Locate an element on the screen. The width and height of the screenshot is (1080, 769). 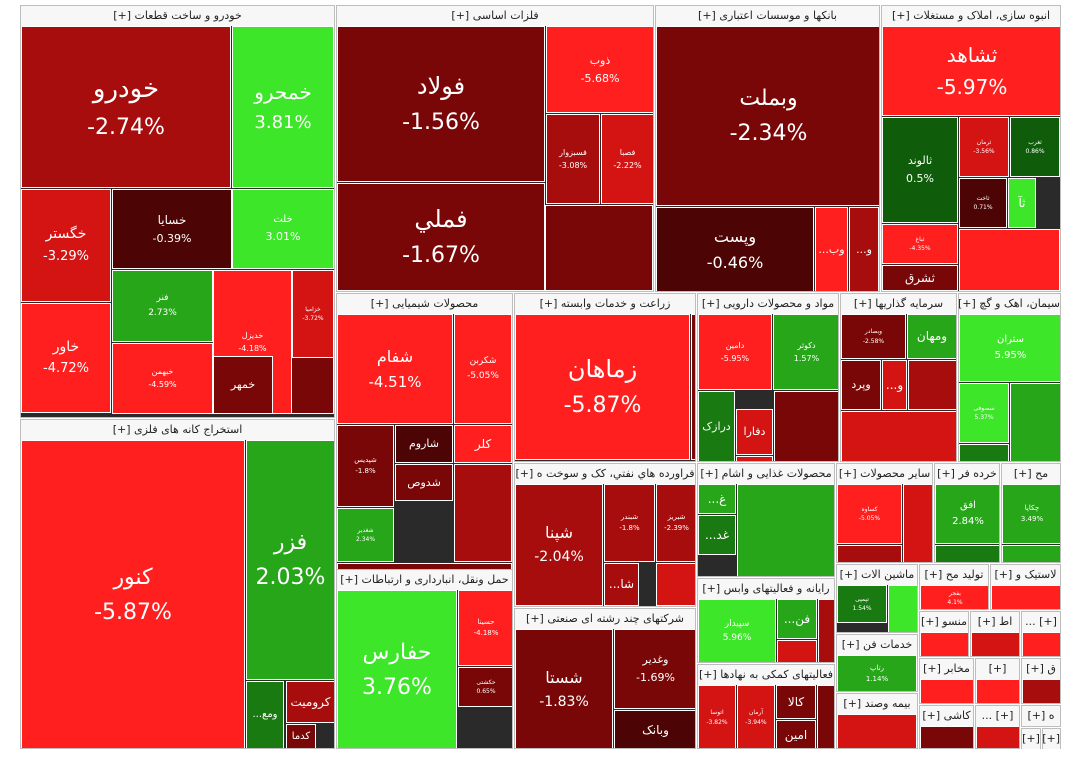
sector-header: مواد و محصولات دارویی [+] is located at coordinates (768, 304).